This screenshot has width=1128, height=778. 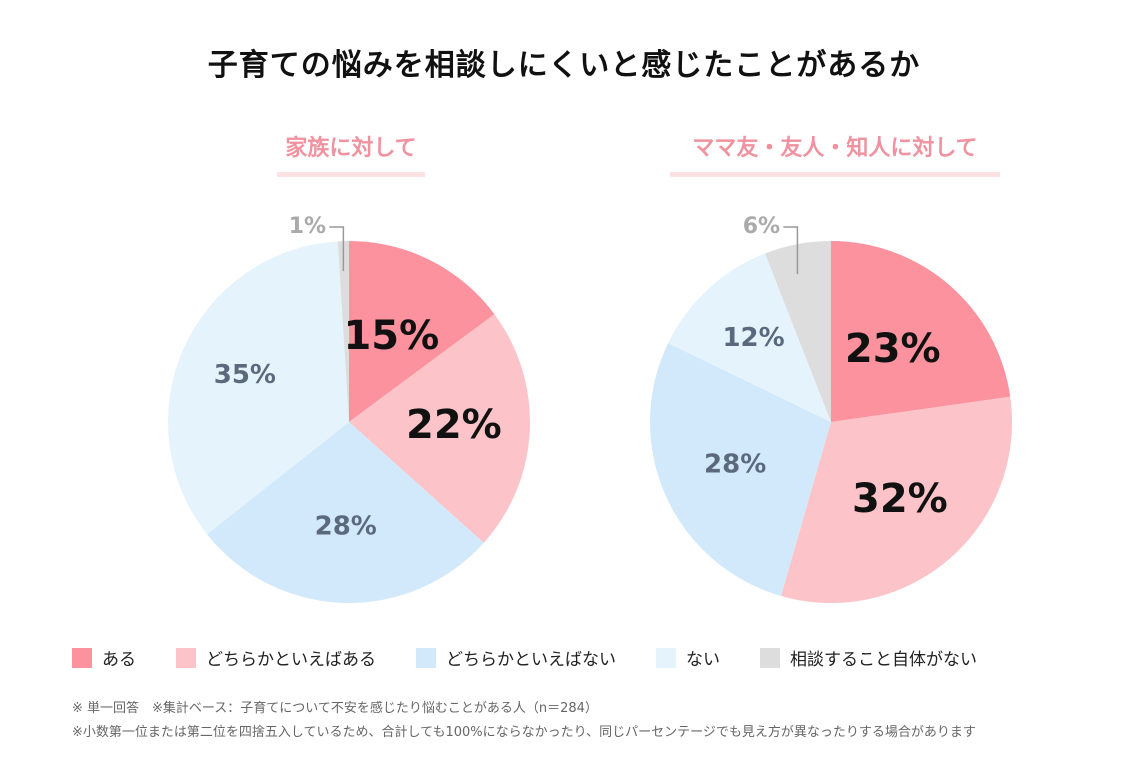 I want to click on legend-item-somewhat-nai: どちらかといえばない, so click(x=516, y=657).